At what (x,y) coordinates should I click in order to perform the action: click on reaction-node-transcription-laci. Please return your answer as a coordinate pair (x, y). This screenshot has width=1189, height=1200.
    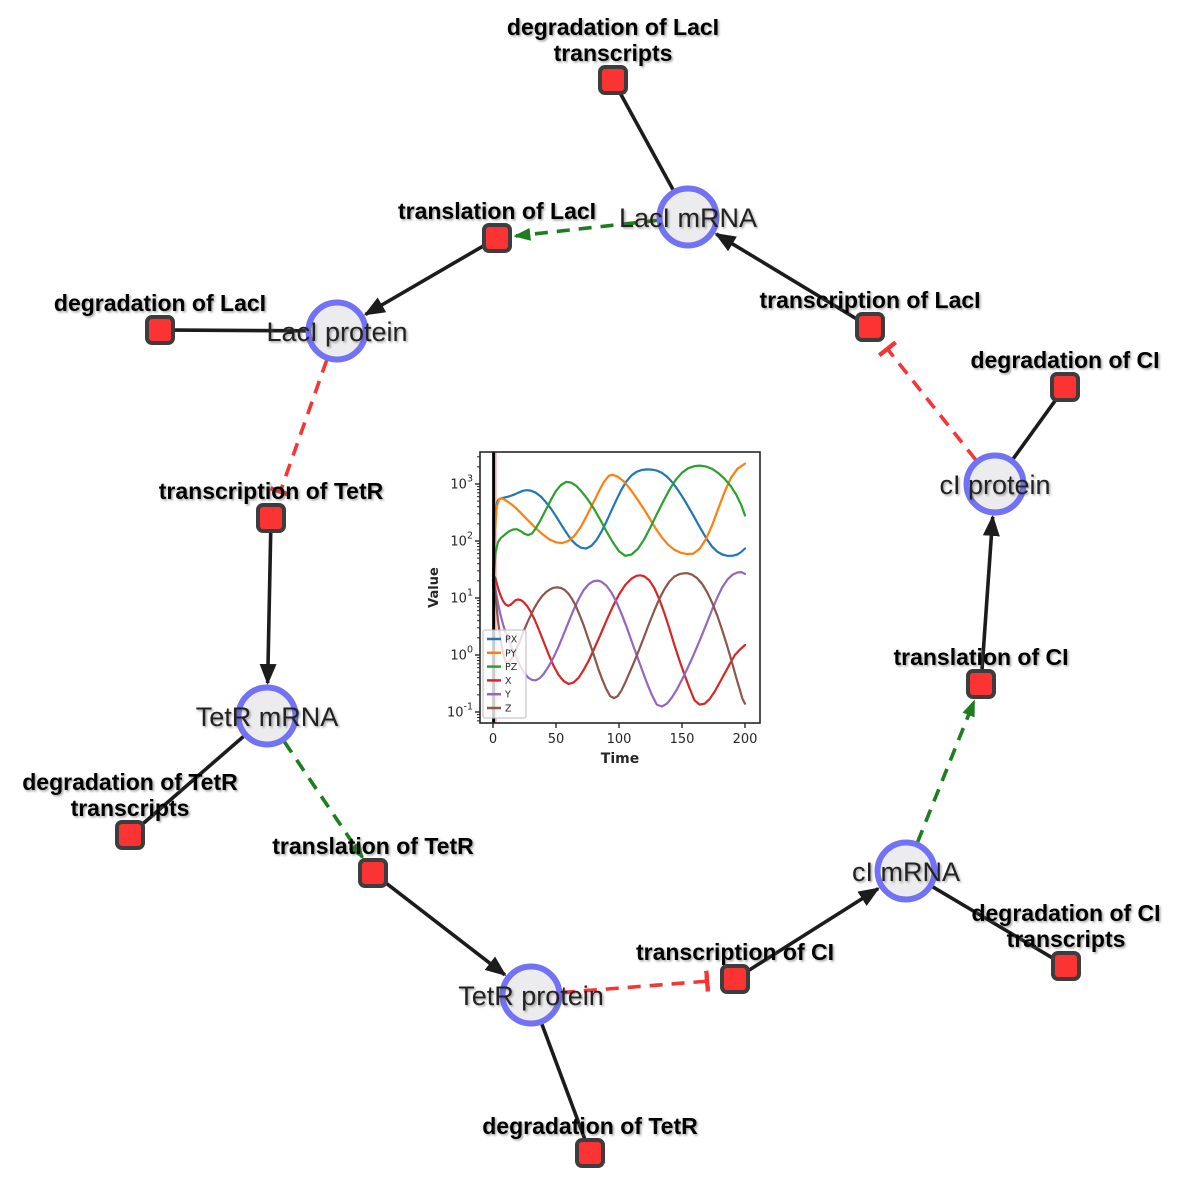
    Looking at the image, I should click on (870, 327).